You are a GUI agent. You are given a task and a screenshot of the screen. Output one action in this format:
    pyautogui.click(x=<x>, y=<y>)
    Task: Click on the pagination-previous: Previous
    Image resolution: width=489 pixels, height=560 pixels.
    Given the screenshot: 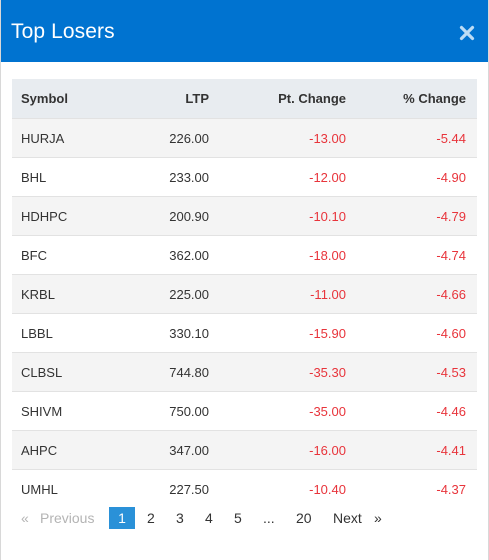 What is the action you would take?
    pyautogui.click(x=67, y=518)
    